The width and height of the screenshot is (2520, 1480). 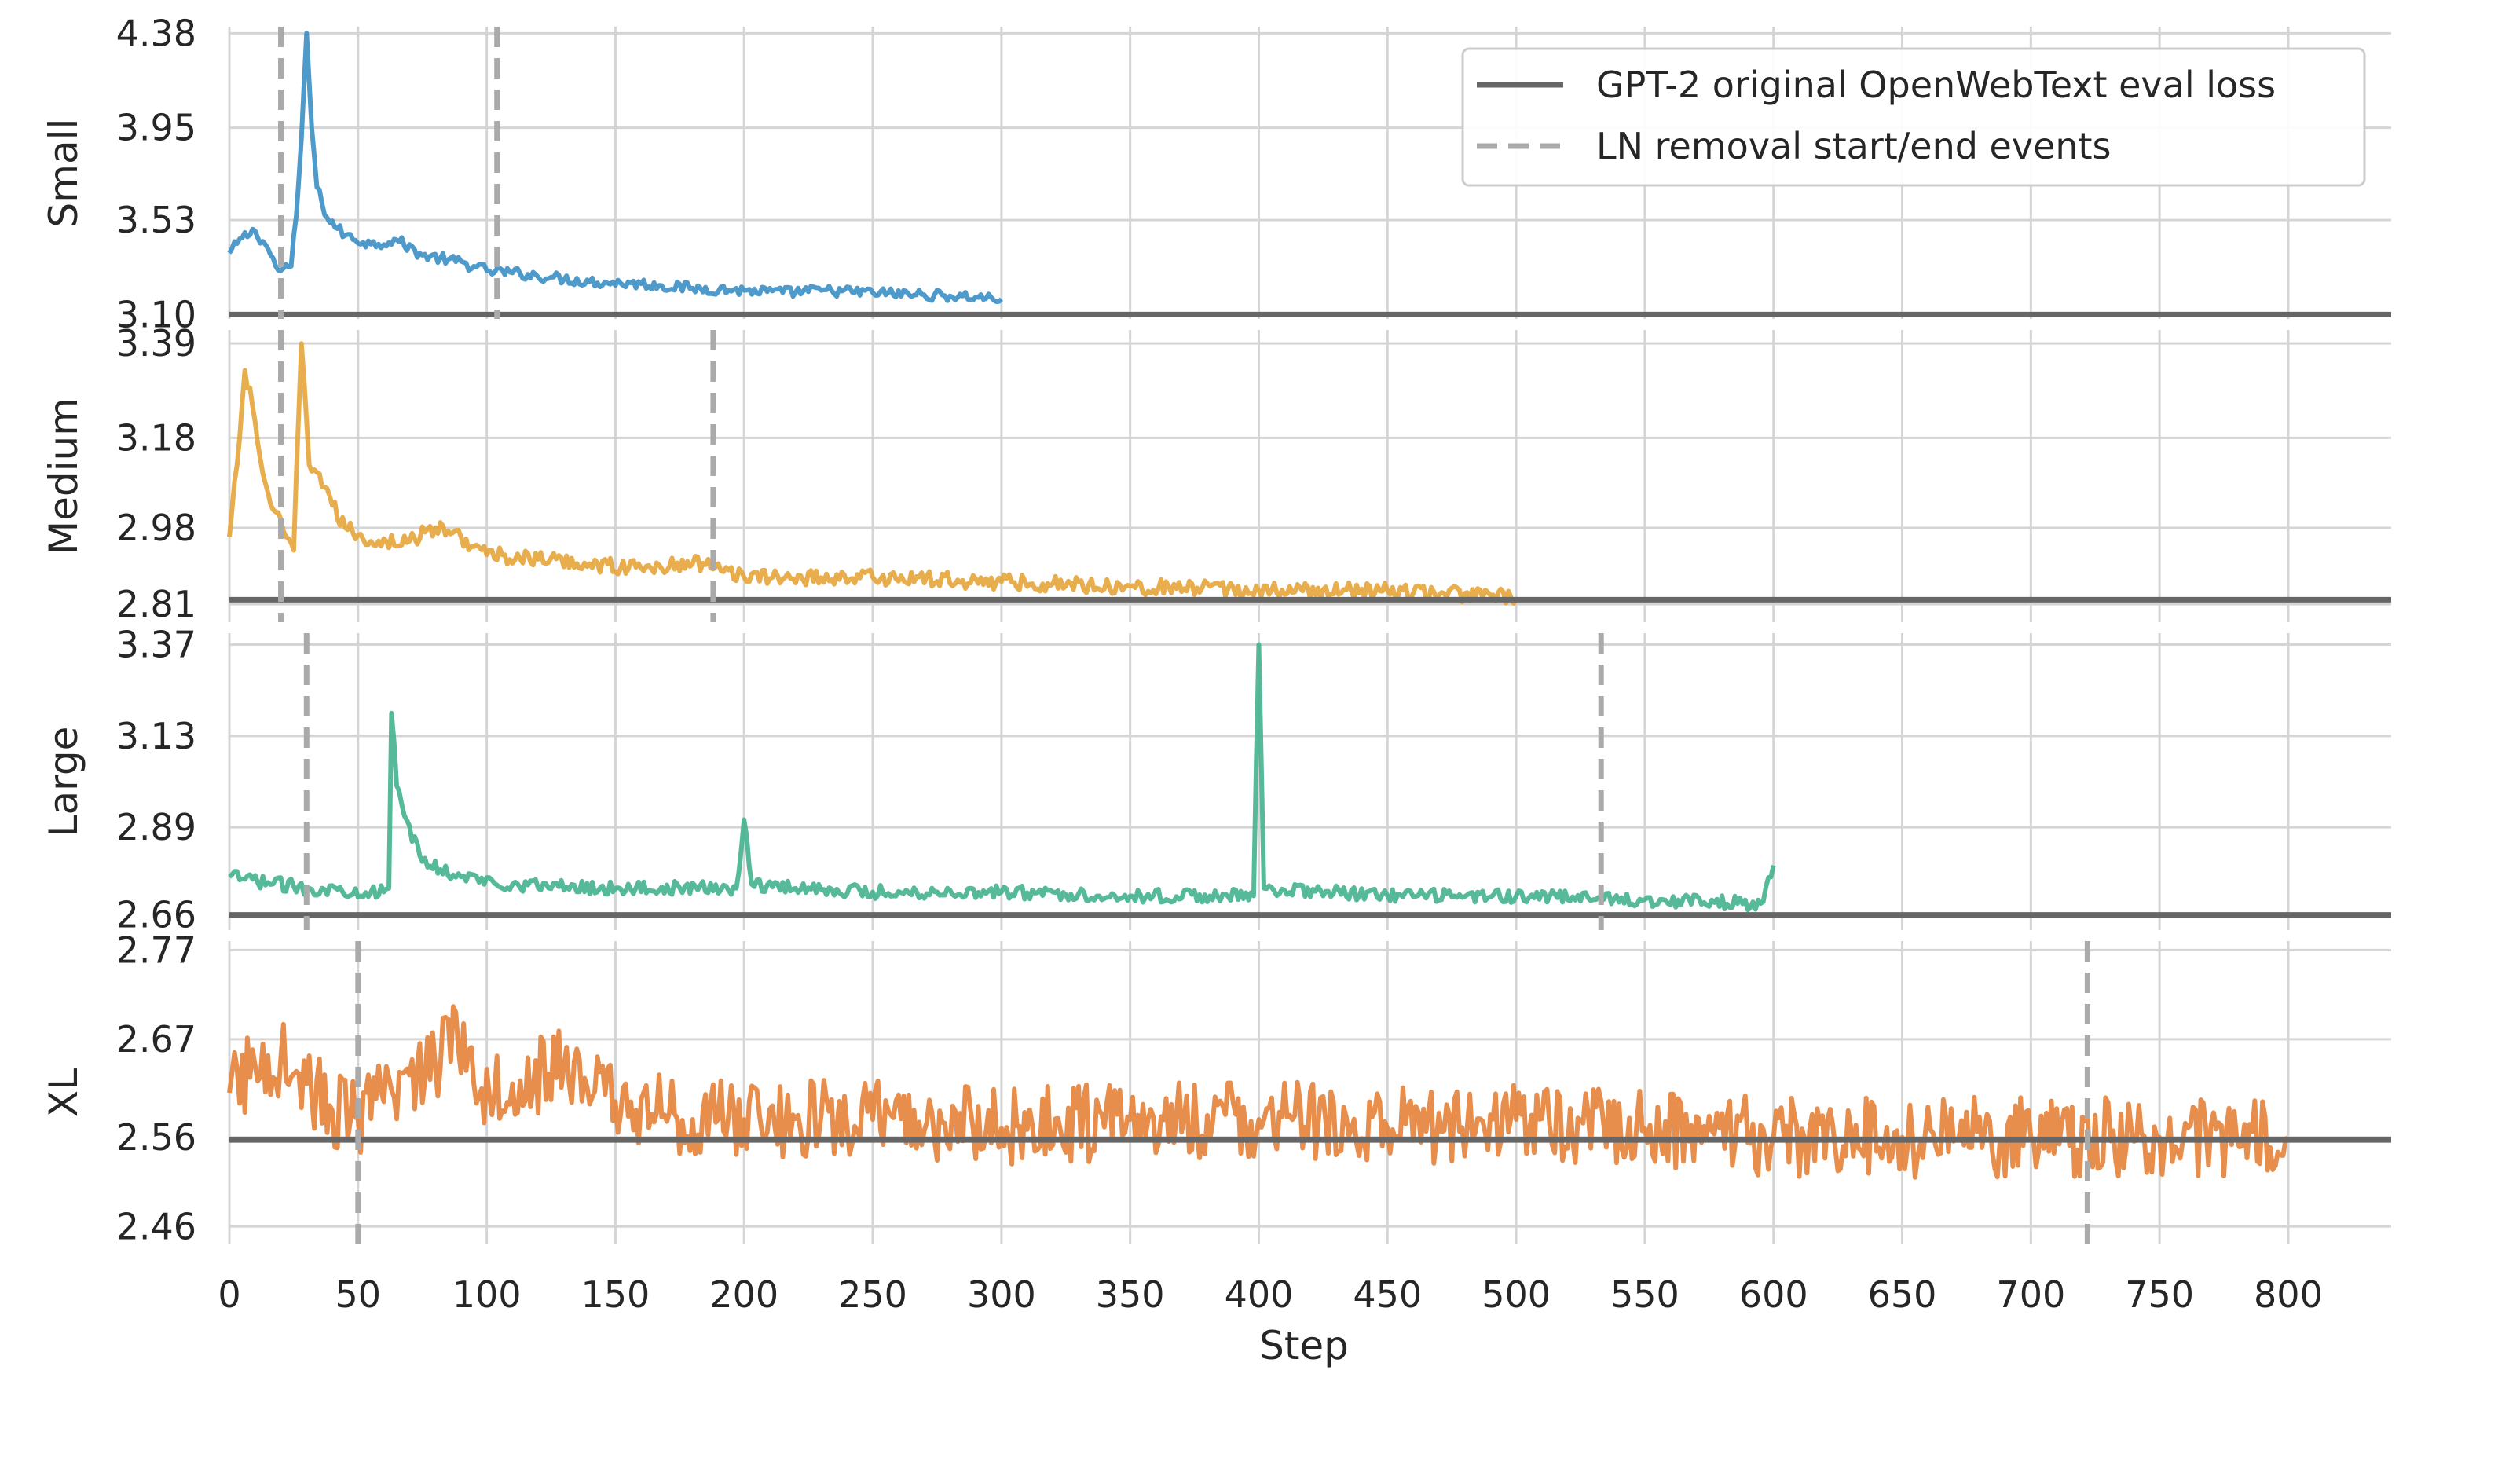 What do you see at coordinates (872, 474) in the screenshot?
I see `series-line-medium` at bounding box center [872, 474].